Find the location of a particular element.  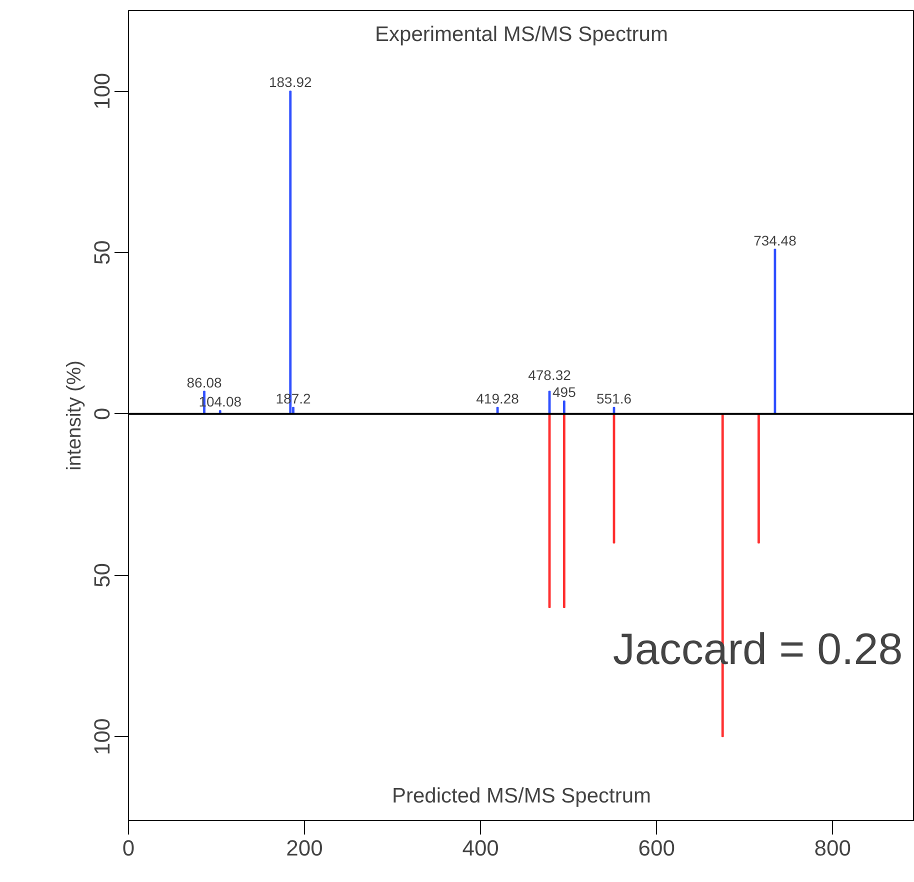

annotation: 734.48 is located at coordinates (775, 240).